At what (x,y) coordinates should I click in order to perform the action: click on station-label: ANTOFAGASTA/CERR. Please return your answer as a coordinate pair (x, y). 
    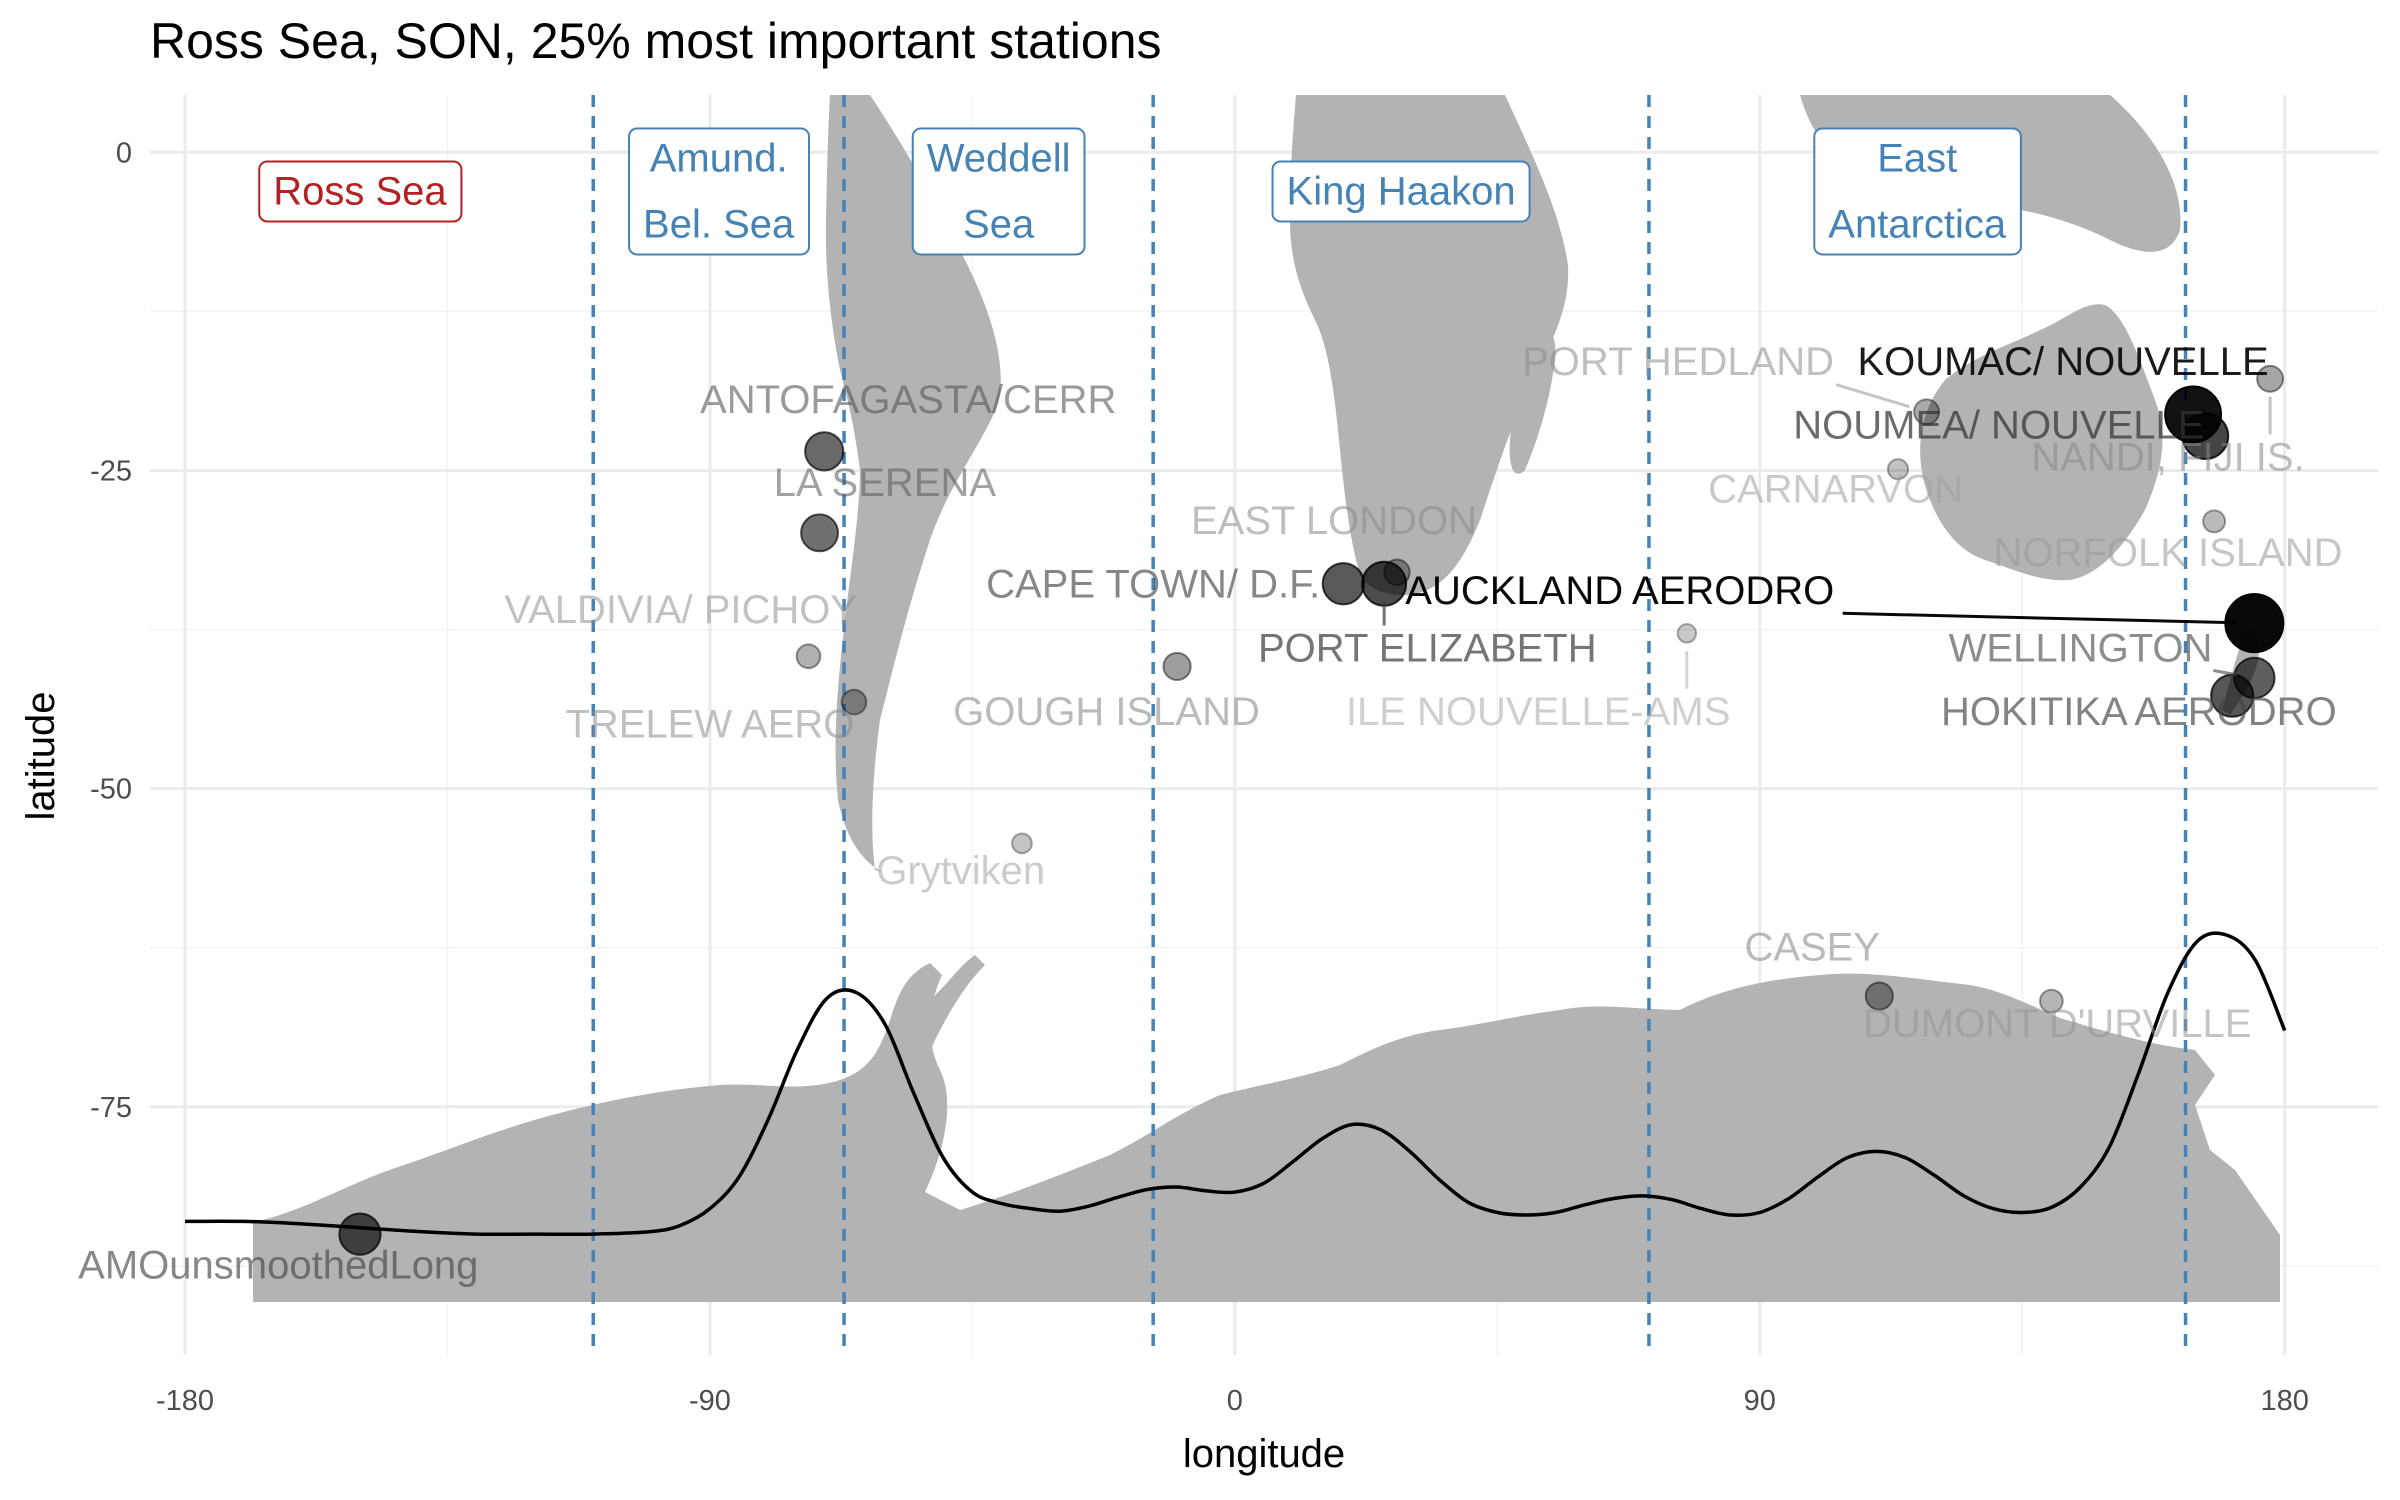
    Looking at the image, I should click on (908, 400).